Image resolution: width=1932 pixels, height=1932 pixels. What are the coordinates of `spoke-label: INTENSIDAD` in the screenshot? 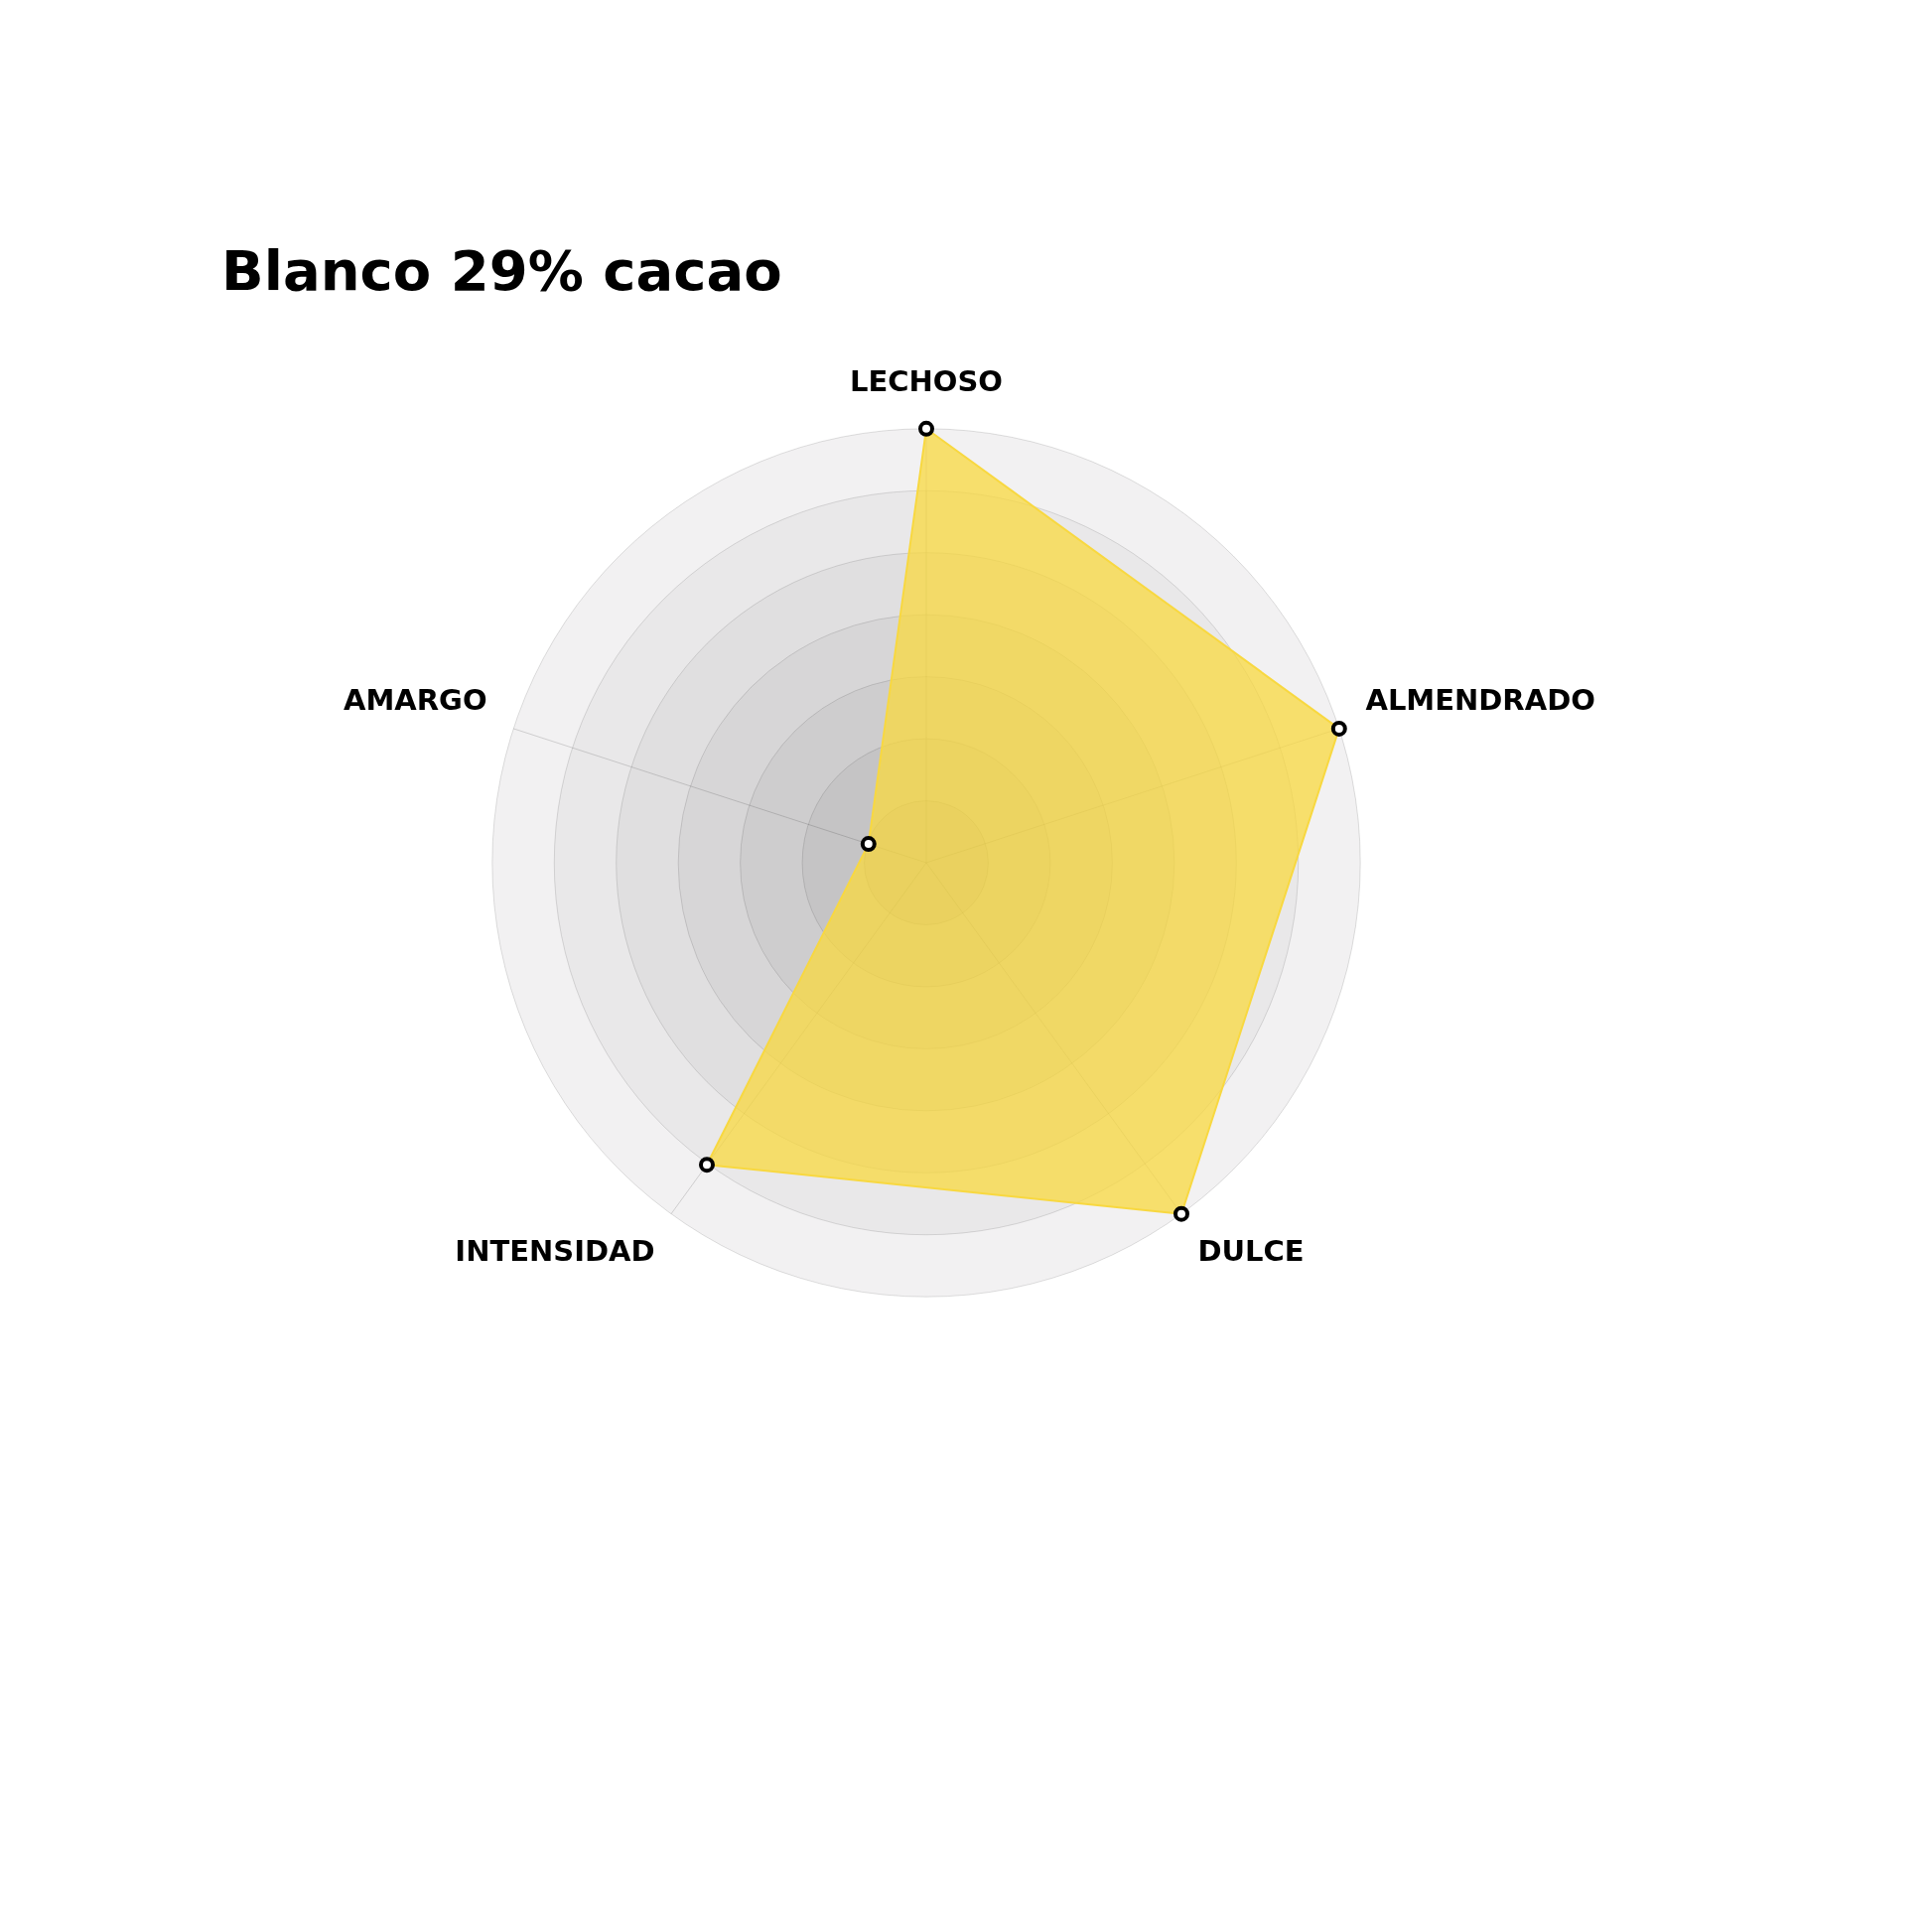 It's located at (555, 1252).